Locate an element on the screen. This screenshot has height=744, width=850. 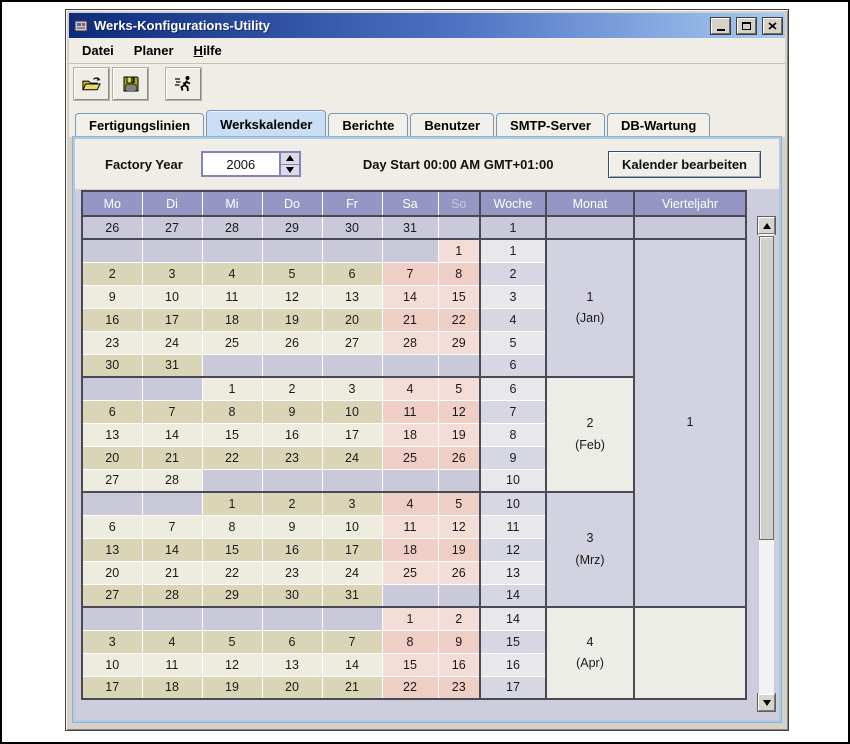
week-cell: 9 is located at coordinates (513, 457).